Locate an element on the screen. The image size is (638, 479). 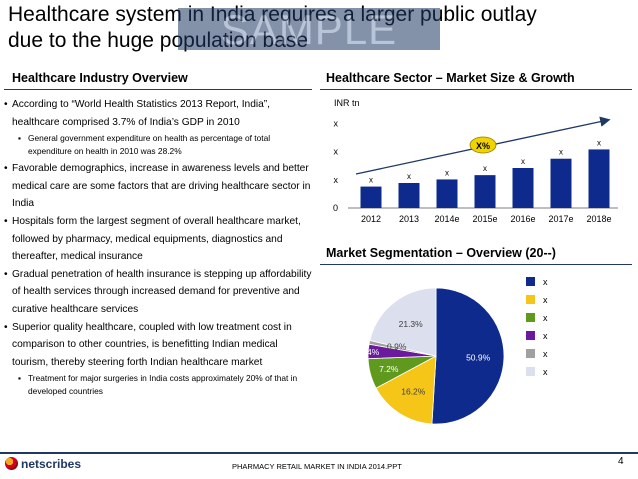
page-number: 4 is located at coordinates (621, 461).